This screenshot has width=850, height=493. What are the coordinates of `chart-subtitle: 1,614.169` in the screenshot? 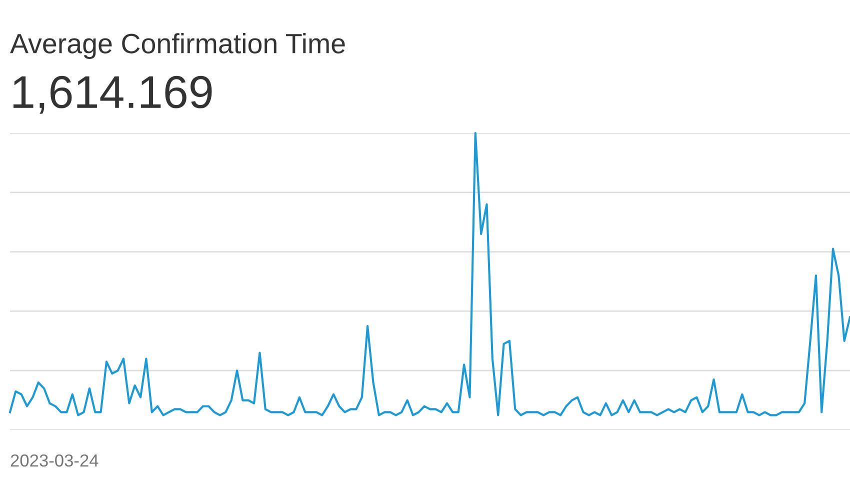 It's located at (112, 95).